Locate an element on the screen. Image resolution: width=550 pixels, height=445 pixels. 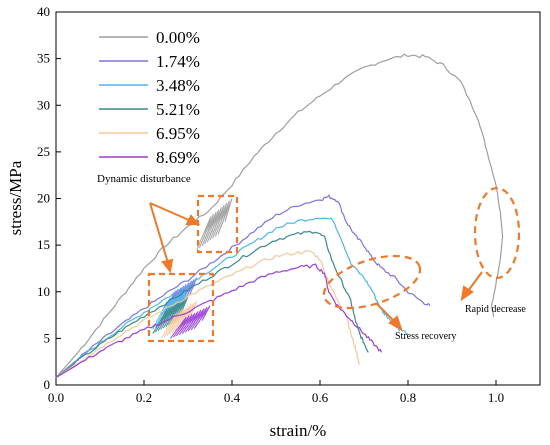
y-tick-label: 10 is located at coordinates (43, 291).